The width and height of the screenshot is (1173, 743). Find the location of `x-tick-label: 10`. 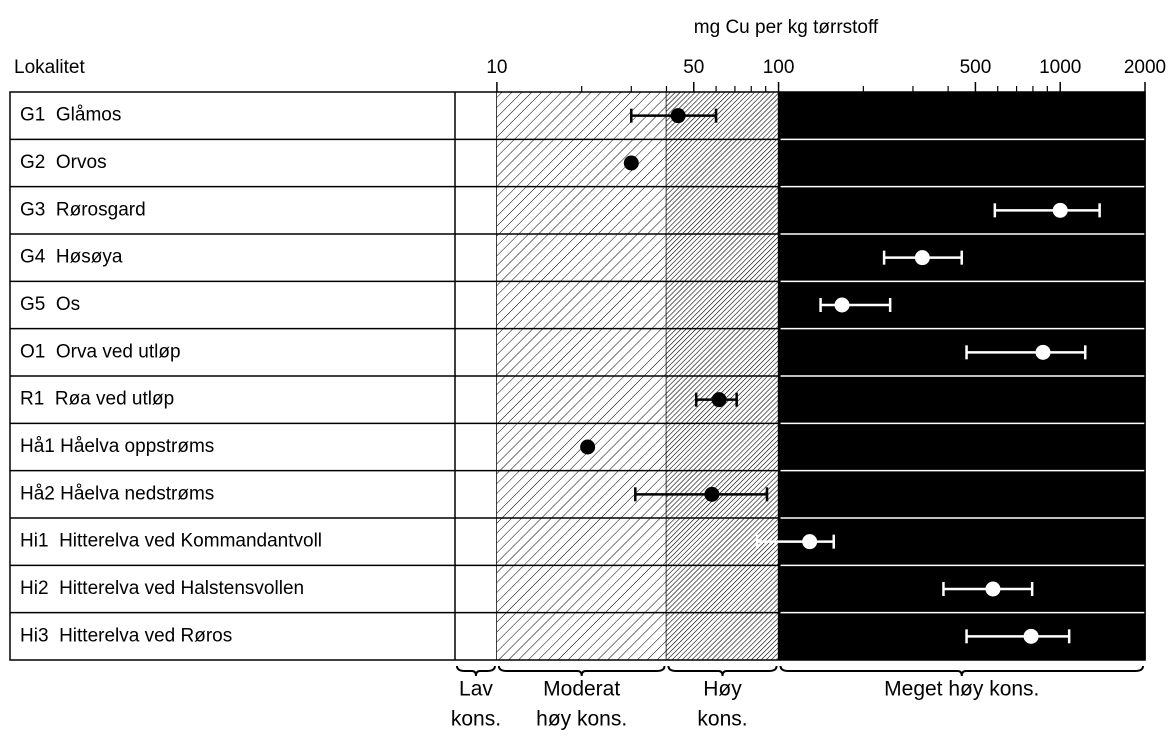

x-tick-label: 10 is located at coordinates (496, 67).